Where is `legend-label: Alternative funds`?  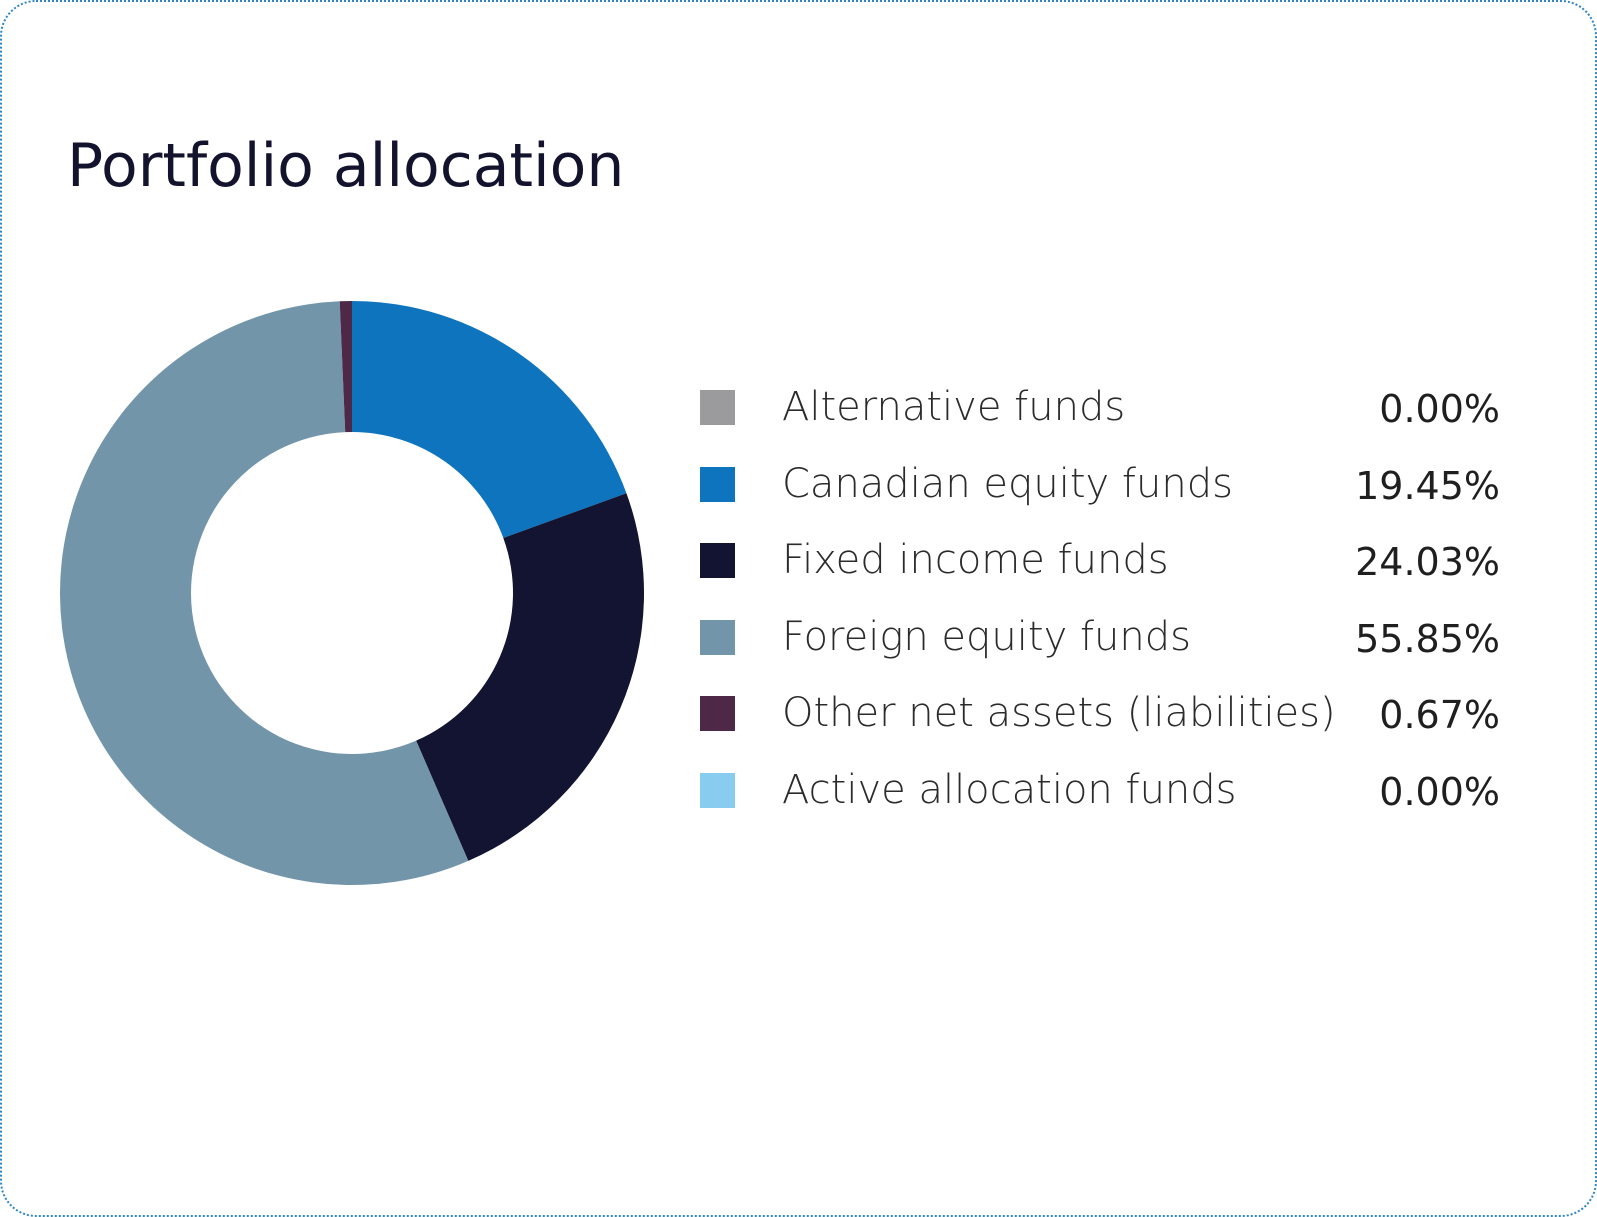
legend-label: Alternative funds is located at coordinates (954, 407).